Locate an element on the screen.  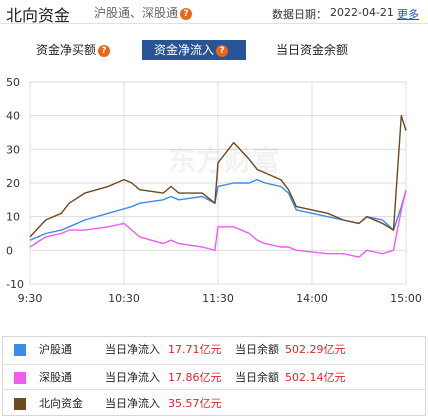
x-axis-labels: 9:30 10:30 11:30 14:00 15:00 is located at coordinates (220, 298).